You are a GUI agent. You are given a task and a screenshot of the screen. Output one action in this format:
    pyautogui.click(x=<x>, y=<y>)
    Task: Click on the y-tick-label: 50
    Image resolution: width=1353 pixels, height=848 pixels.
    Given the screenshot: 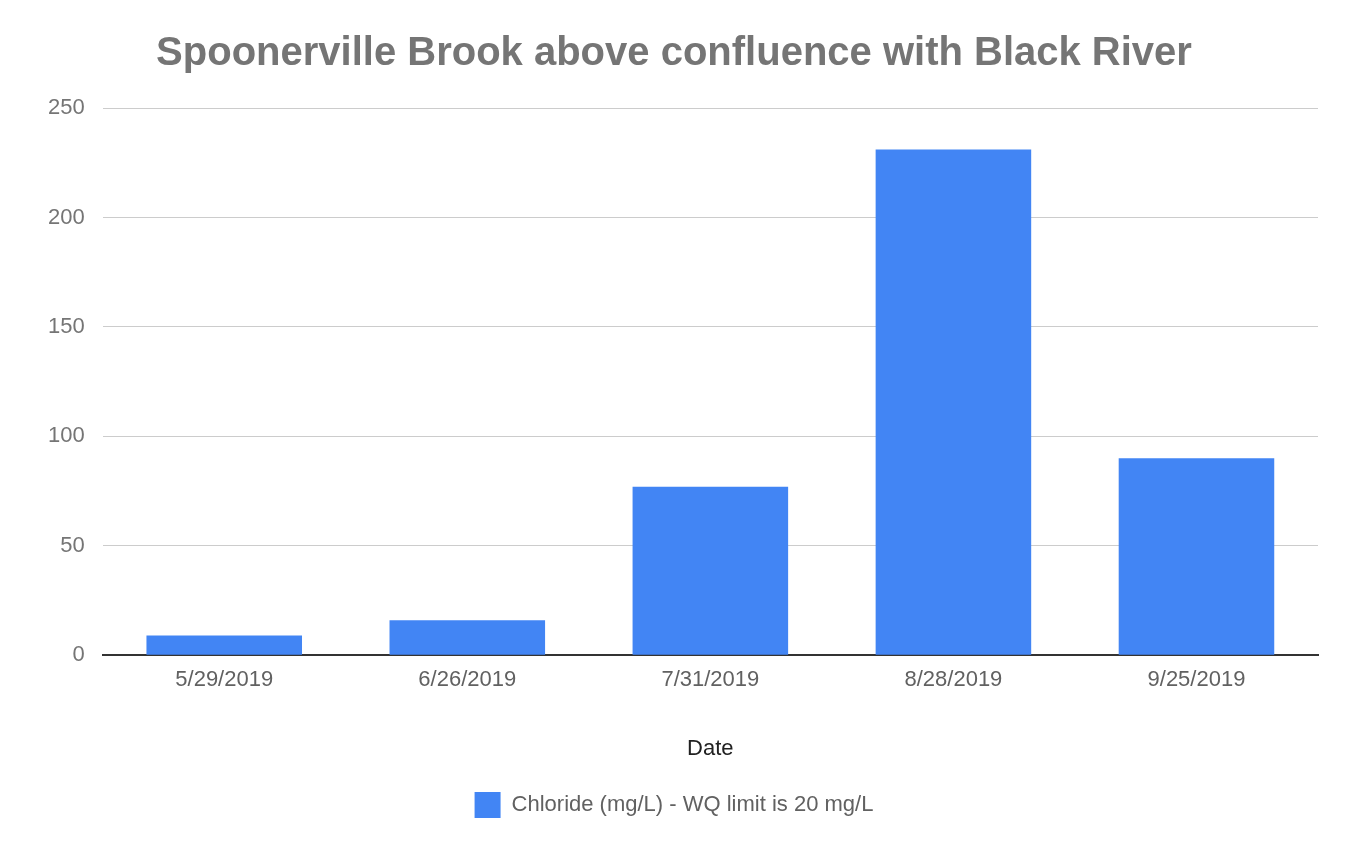 What is the action you would take?
    pyautogui.click(x=72, y=544)
    